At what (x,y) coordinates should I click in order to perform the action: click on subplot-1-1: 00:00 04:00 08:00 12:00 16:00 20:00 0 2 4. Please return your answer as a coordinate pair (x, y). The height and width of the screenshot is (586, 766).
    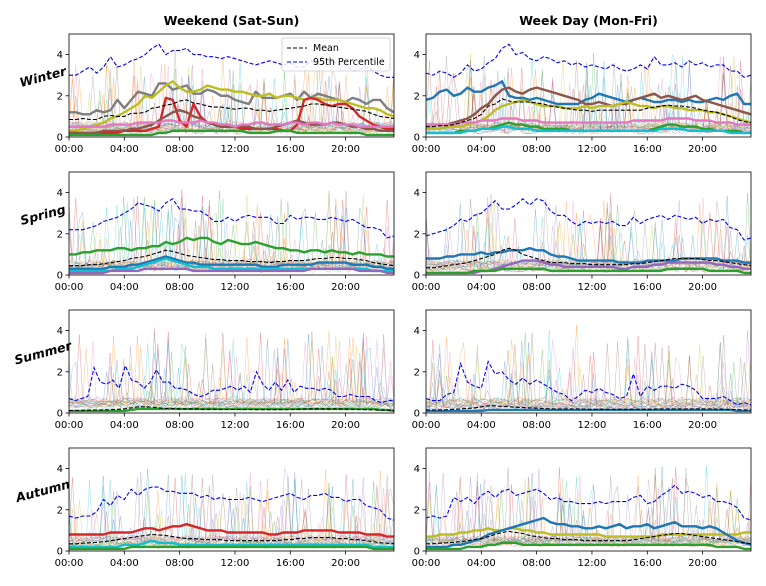
    Looking at the image, I should click on (582, 232).